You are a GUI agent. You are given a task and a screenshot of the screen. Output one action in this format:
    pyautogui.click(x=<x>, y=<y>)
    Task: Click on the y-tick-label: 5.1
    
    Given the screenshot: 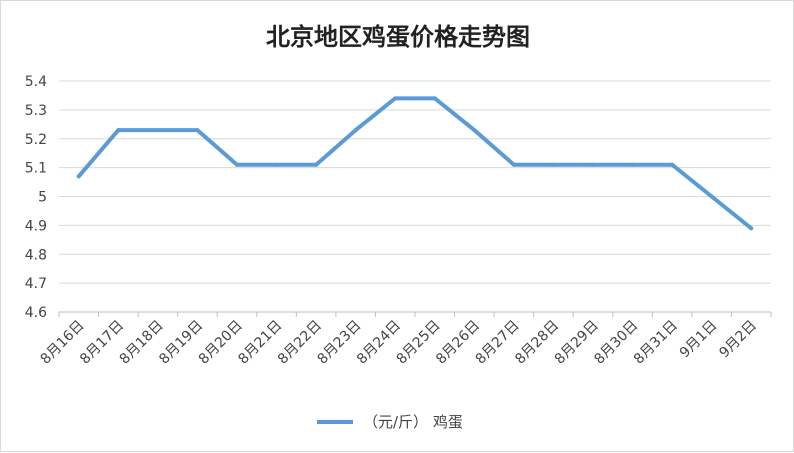 What is the action you would take?
    pyautogui.click(x=36, y=169)
    